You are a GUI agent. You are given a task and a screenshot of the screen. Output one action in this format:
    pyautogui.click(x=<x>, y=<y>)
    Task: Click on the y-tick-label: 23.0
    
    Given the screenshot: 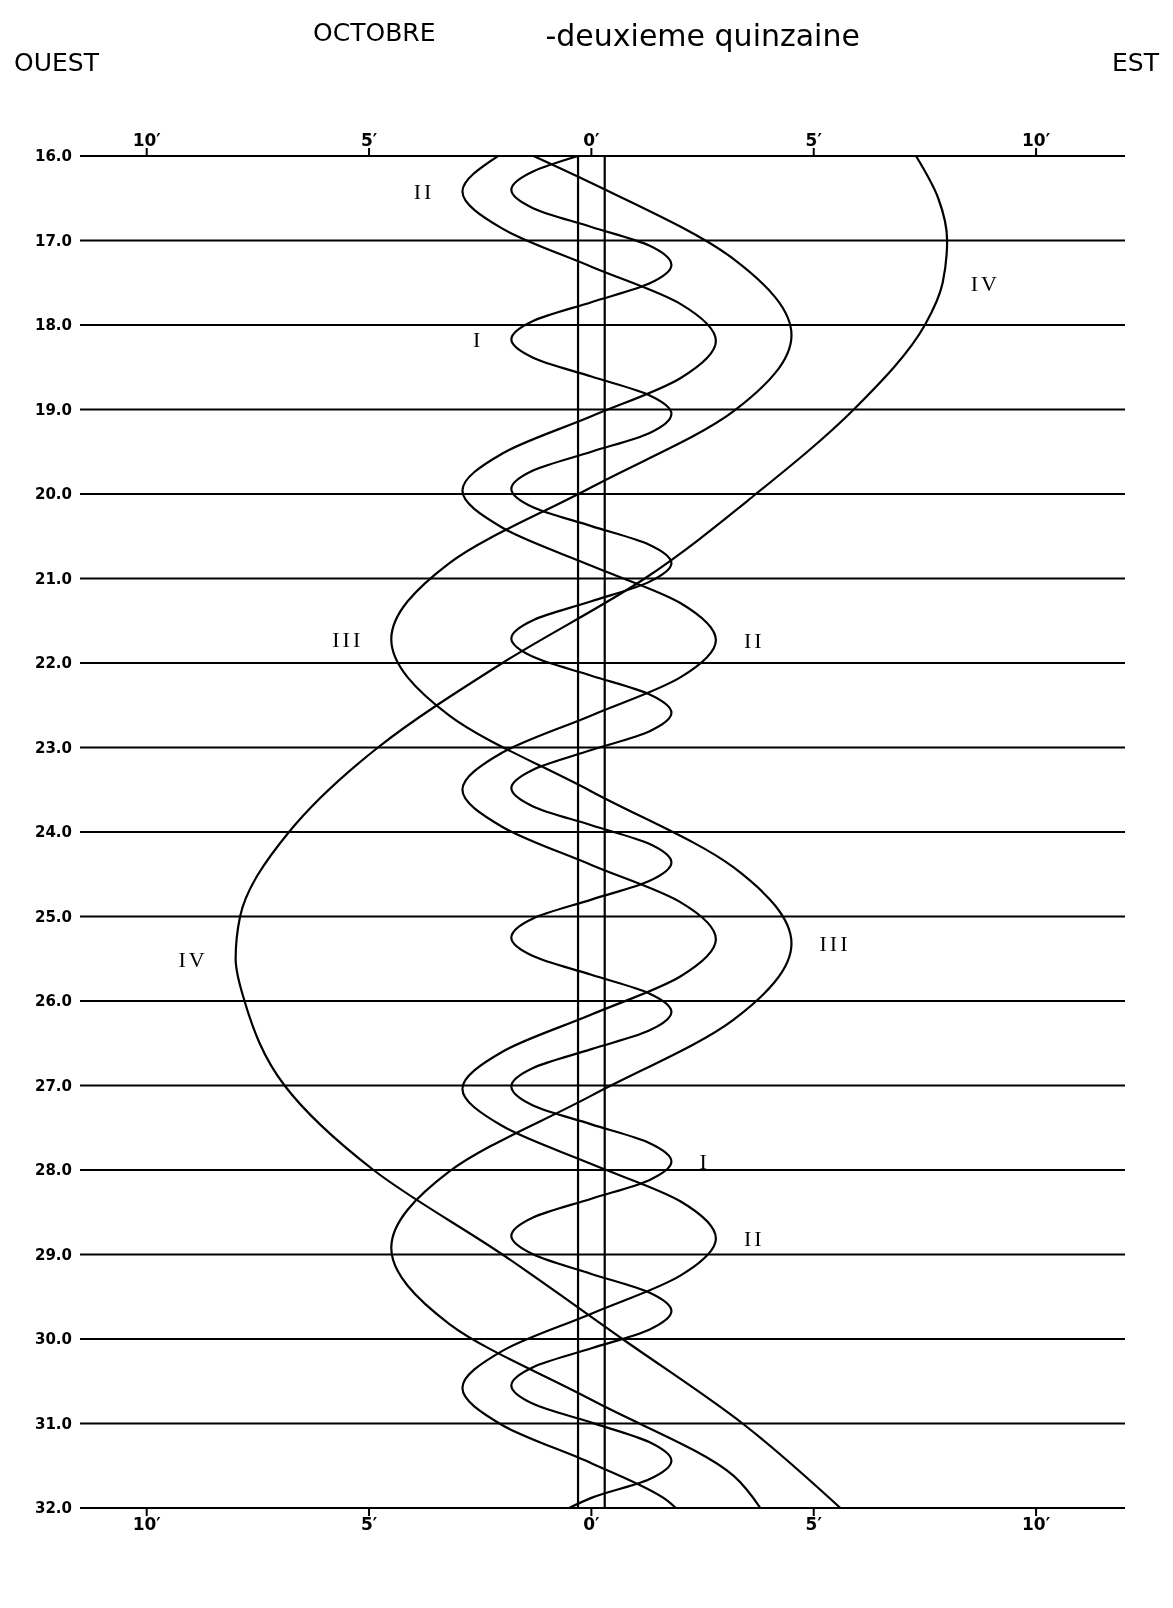 What is the action you would take?
    pyautogui.click(x=53, y=747)
    